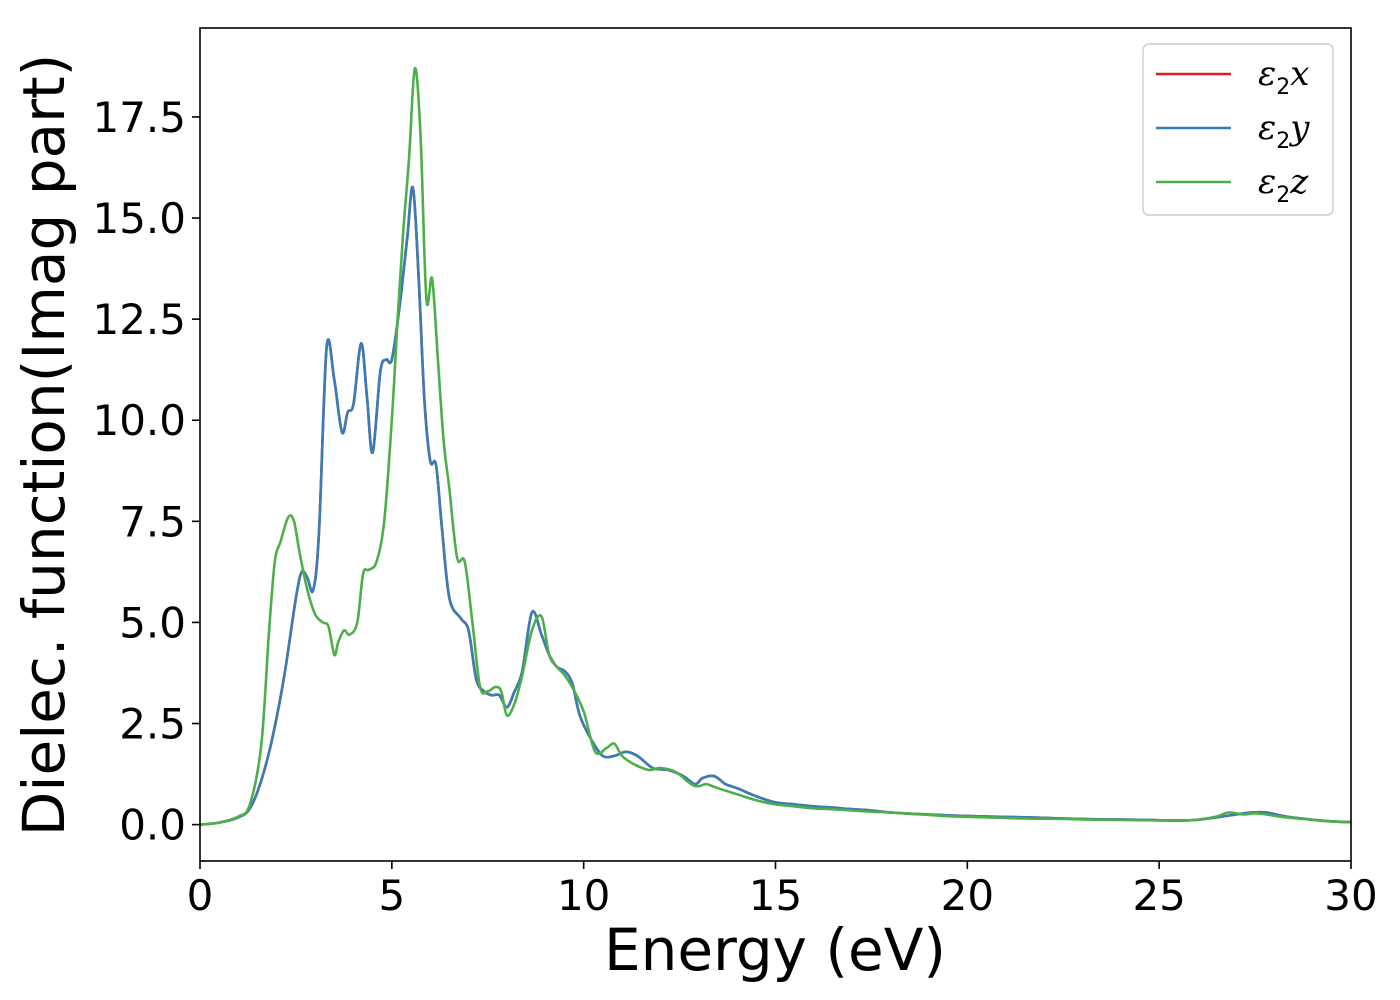 The height and width of the screenshot is (1000, 1400). I want to click on x-tick-label: 5, so click(391, 895).